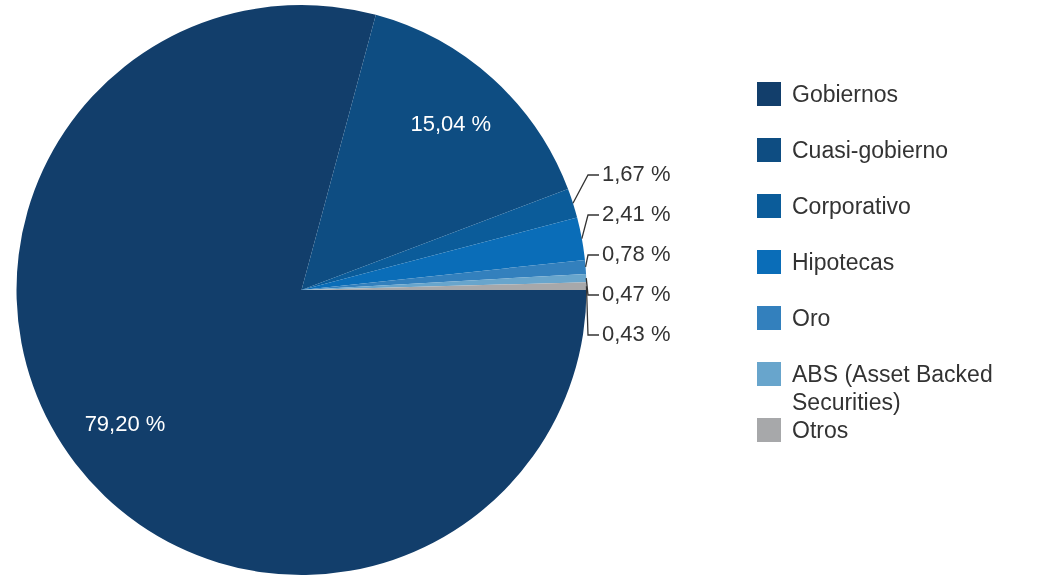 The image size is (1040, 580). I want to click on data-label: 1,67 %, so click(636, 174).